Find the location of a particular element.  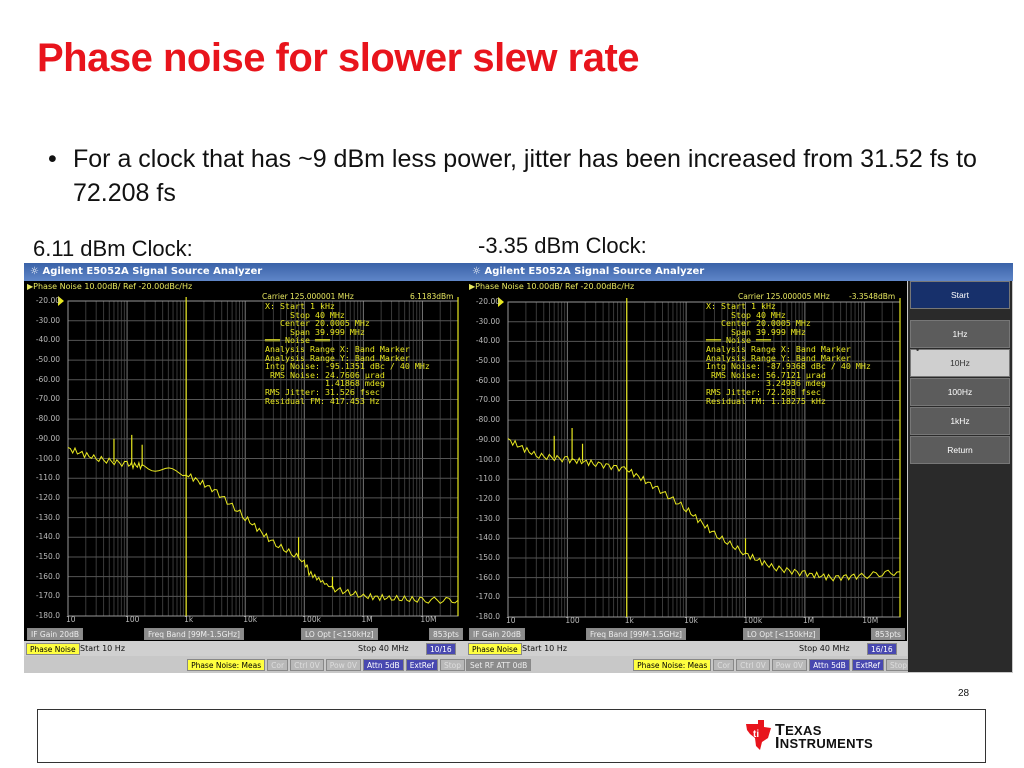

softkey-1hz: 1Hz is located at coordinates (960, 334).